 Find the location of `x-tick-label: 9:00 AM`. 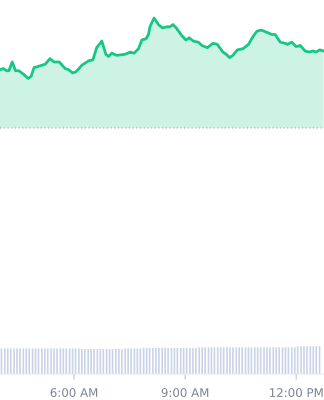

x-tick-label: 9:00 AM is located at coordinates (185, 393).